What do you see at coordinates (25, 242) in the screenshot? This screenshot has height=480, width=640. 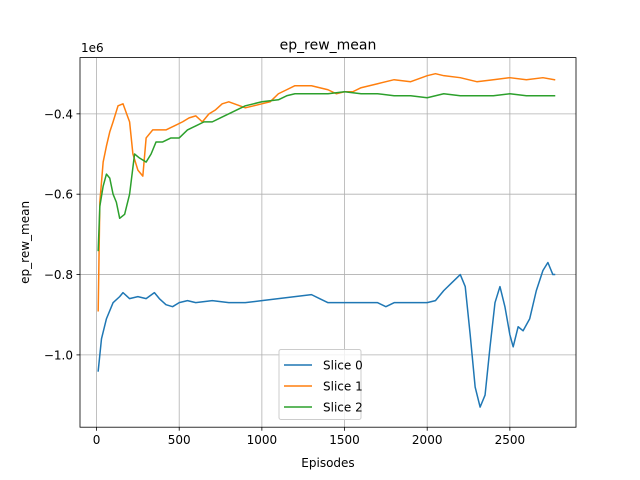 I see `y-axis-label: ep_rew_mean` at bounding box center [25, 242].